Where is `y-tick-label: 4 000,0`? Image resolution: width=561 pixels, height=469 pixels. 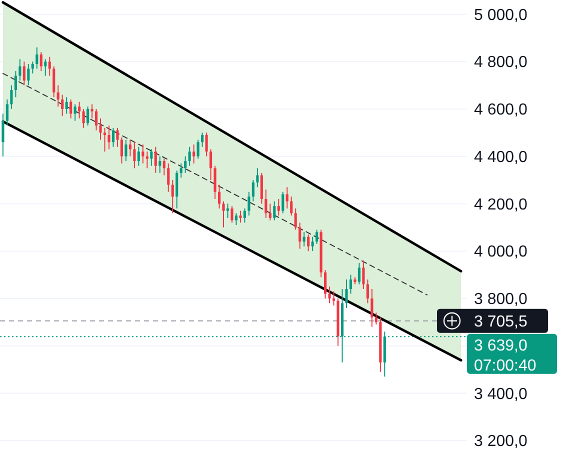
y-tick-label: 4 000,0 is located at coordinates (501, 252).